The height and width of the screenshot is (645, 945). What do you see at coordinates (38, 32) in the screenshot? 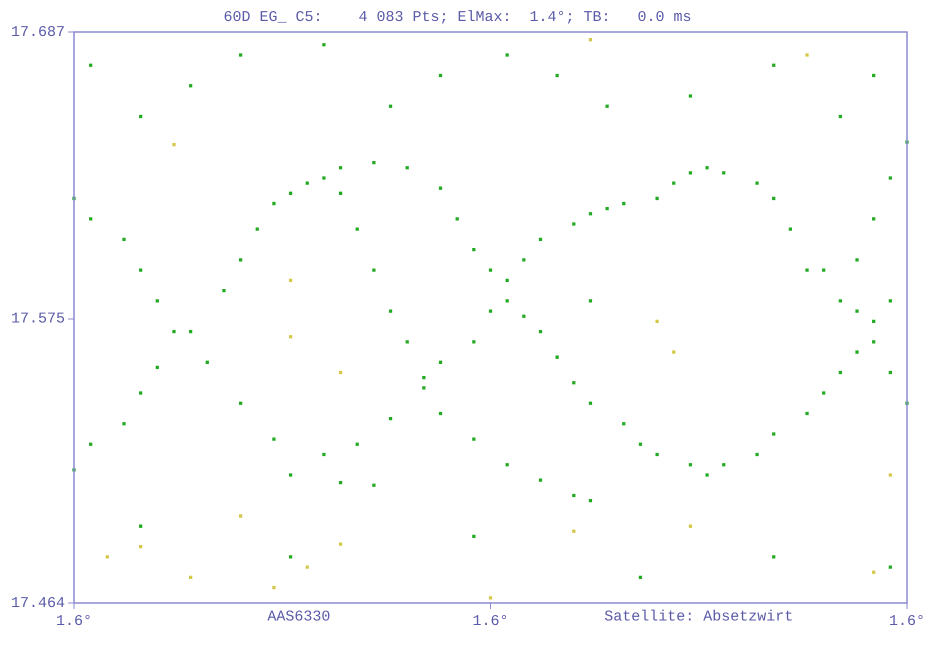
I see `y-tick-label: 17.687` at bounding box center [38, 32].